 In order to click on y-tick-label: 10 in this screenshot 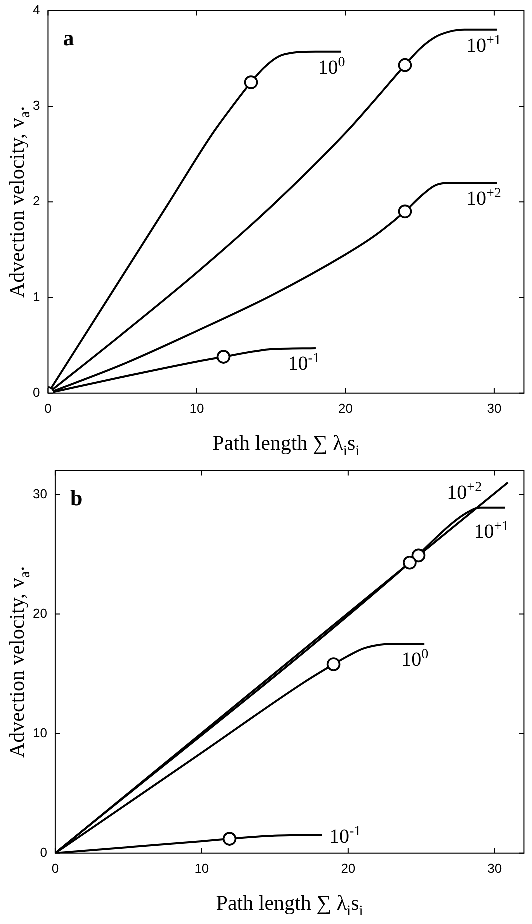, I will do `click(40, 732)`.